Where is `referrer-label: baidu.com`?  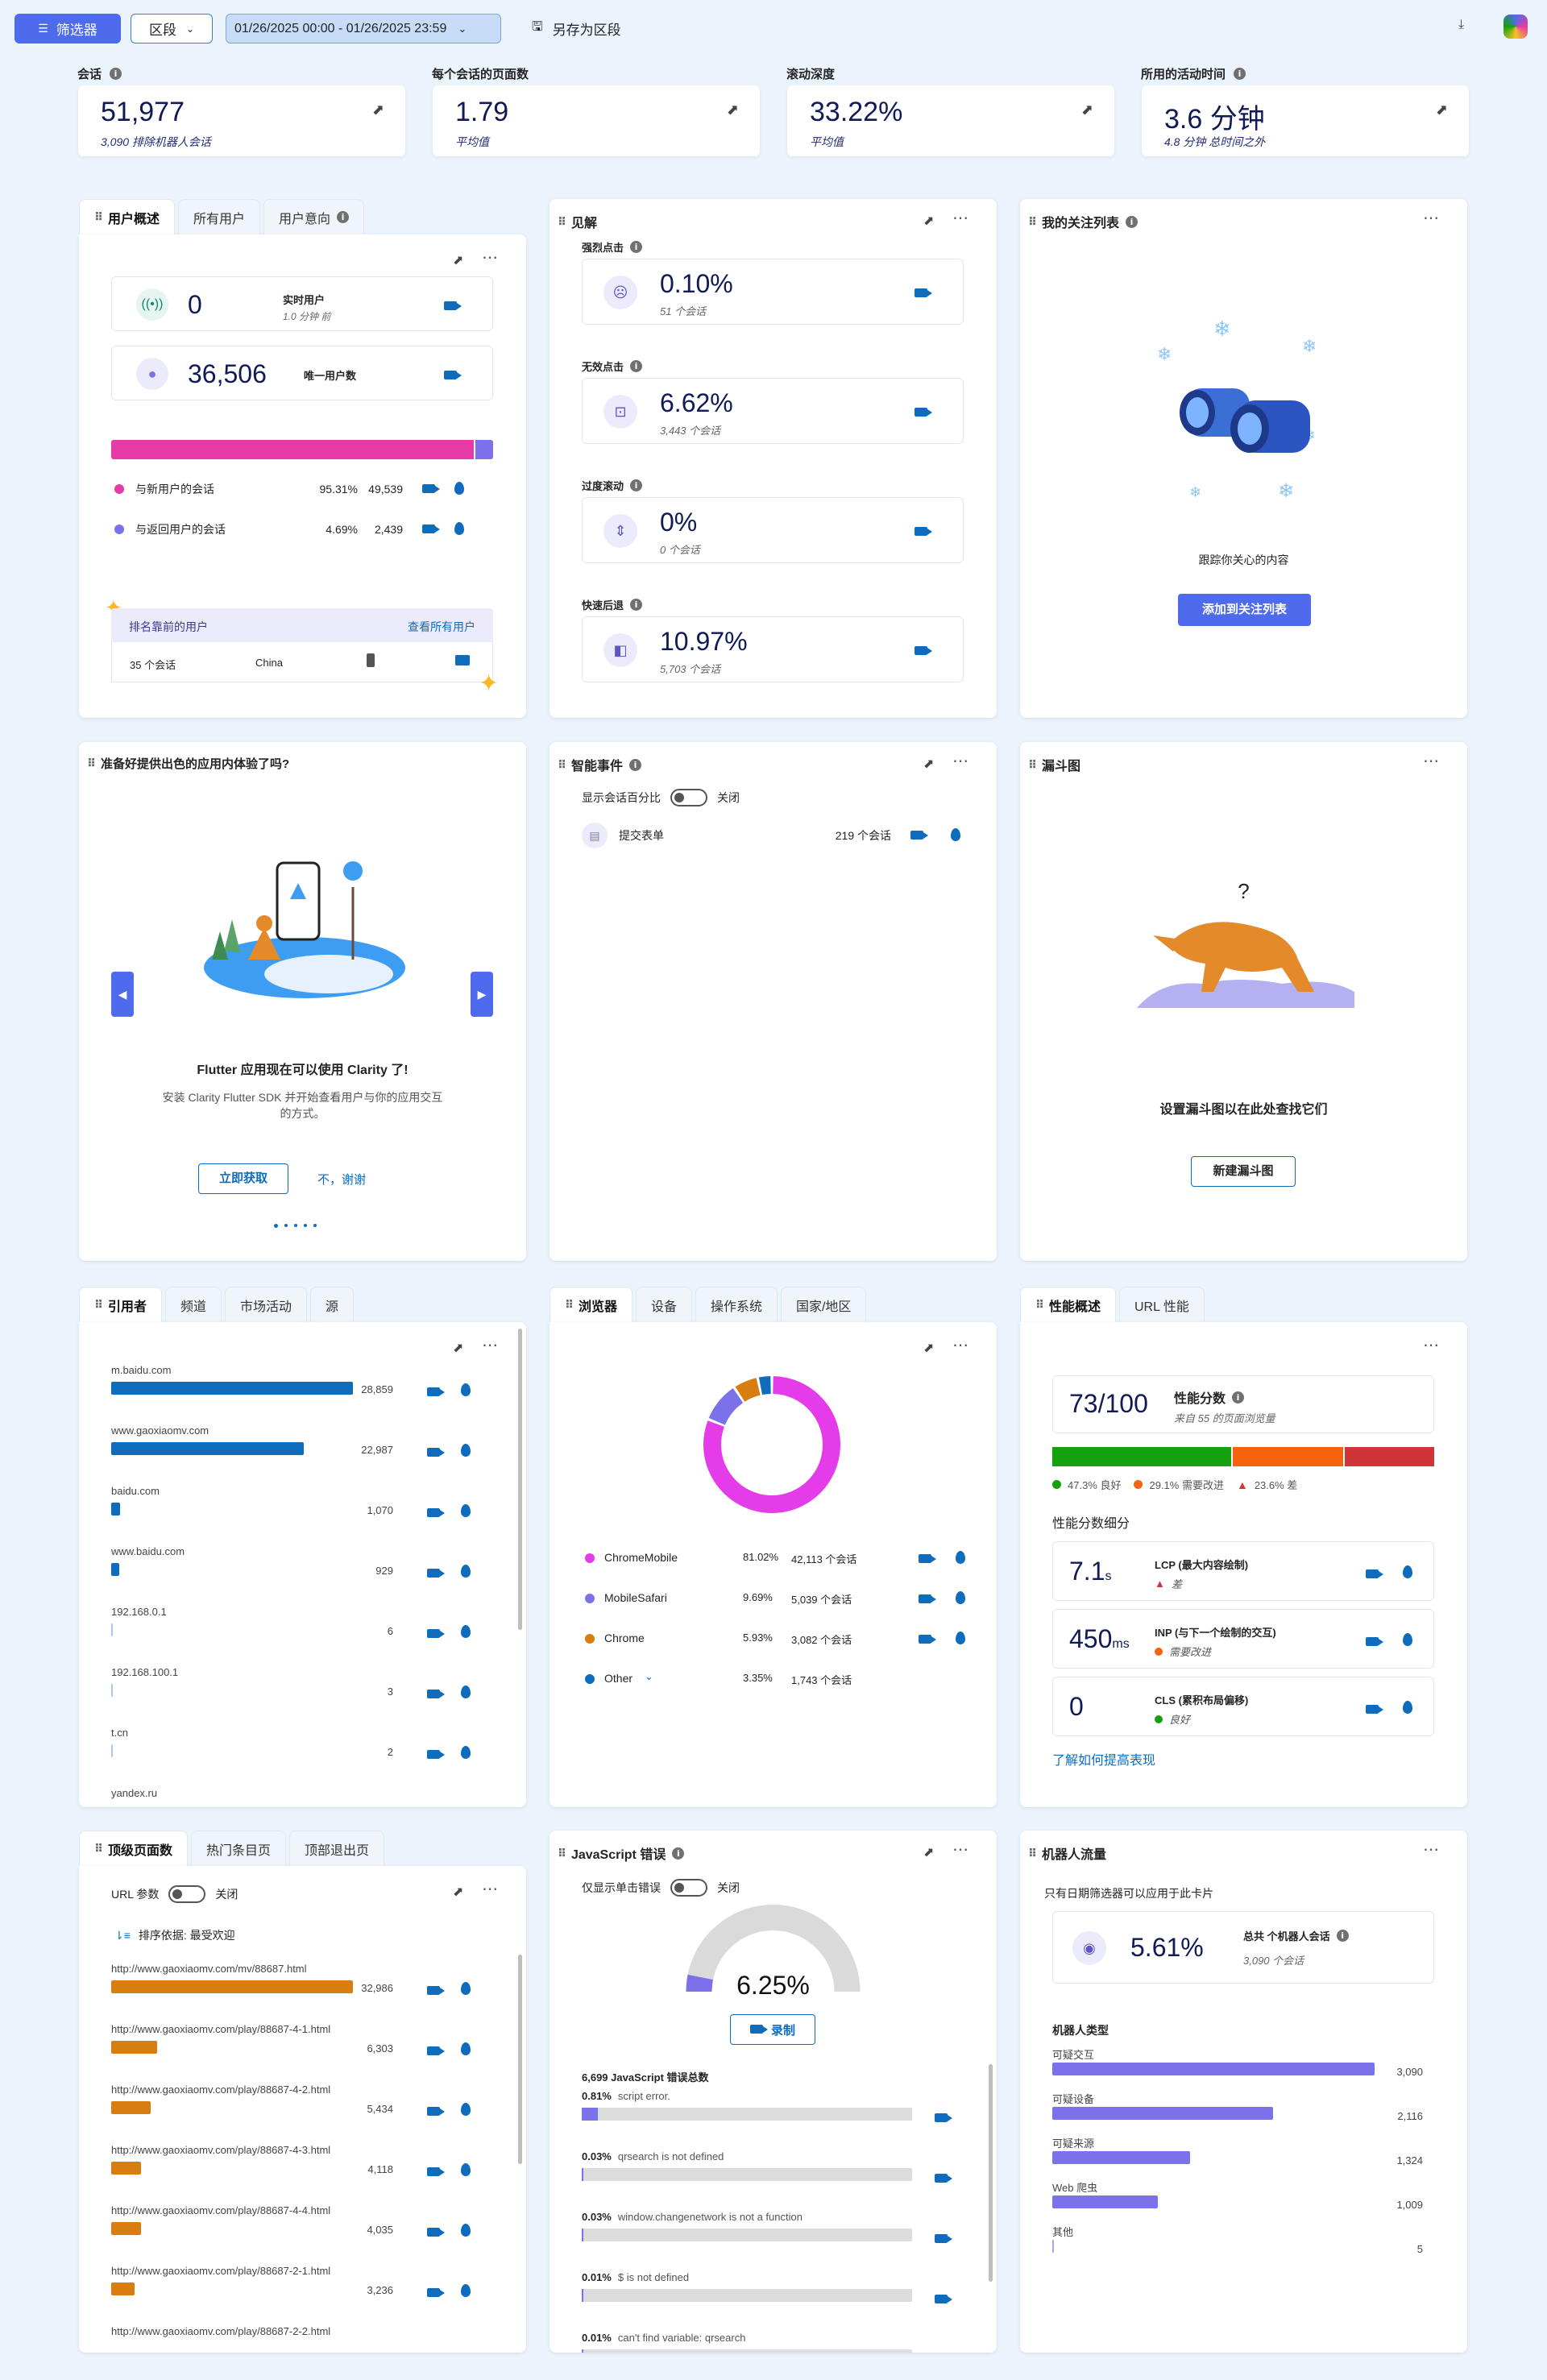
referrer-label: baidu.com is located at coordinates (135, 1491).